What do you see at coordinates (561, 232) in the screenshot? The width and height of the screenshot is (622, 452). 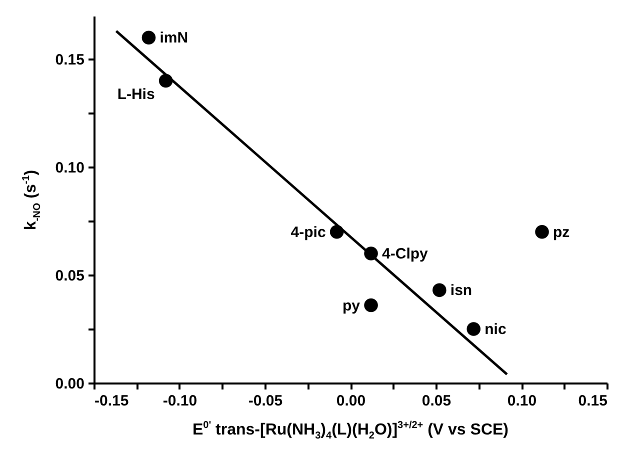 I see `annotation: pz` at bounding box center [561, 232].